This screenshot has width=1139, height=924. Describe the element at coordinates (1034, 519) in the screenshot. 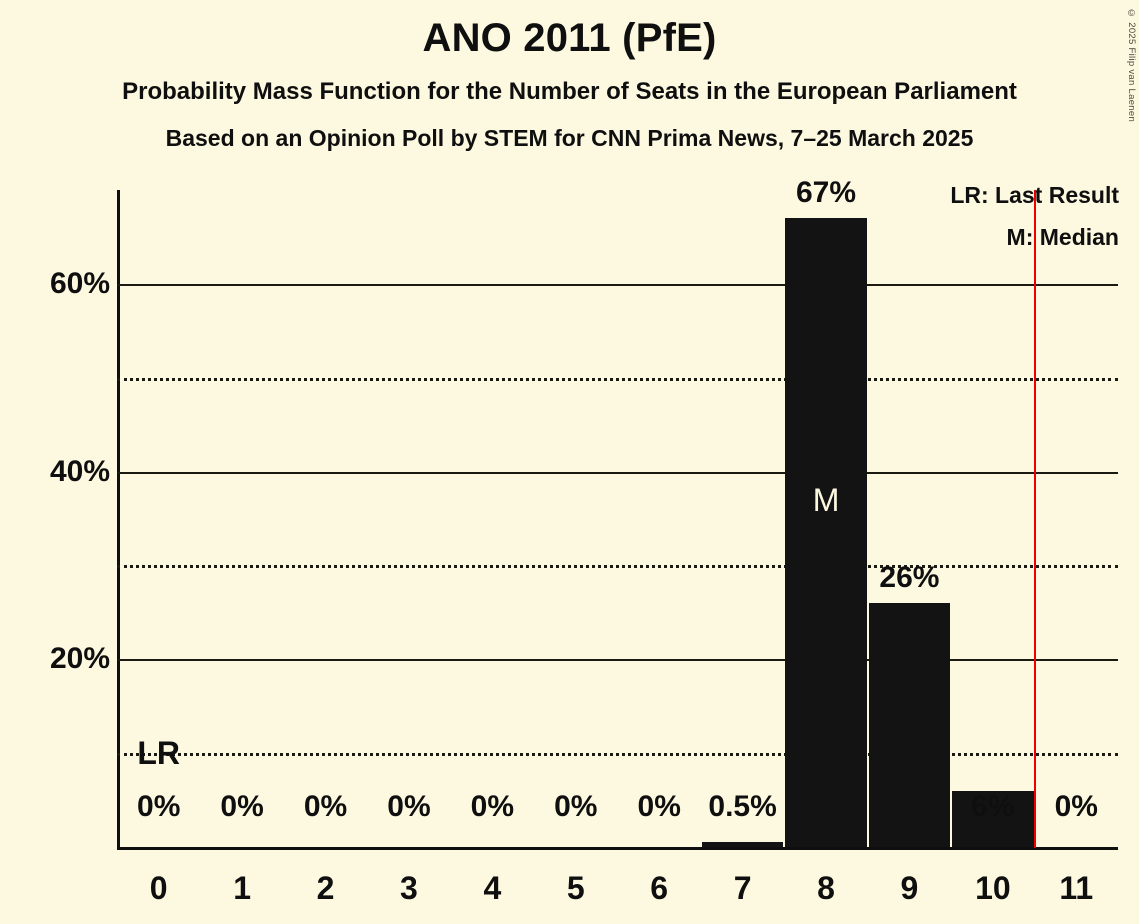

I see `median-vertical-line` at that location.